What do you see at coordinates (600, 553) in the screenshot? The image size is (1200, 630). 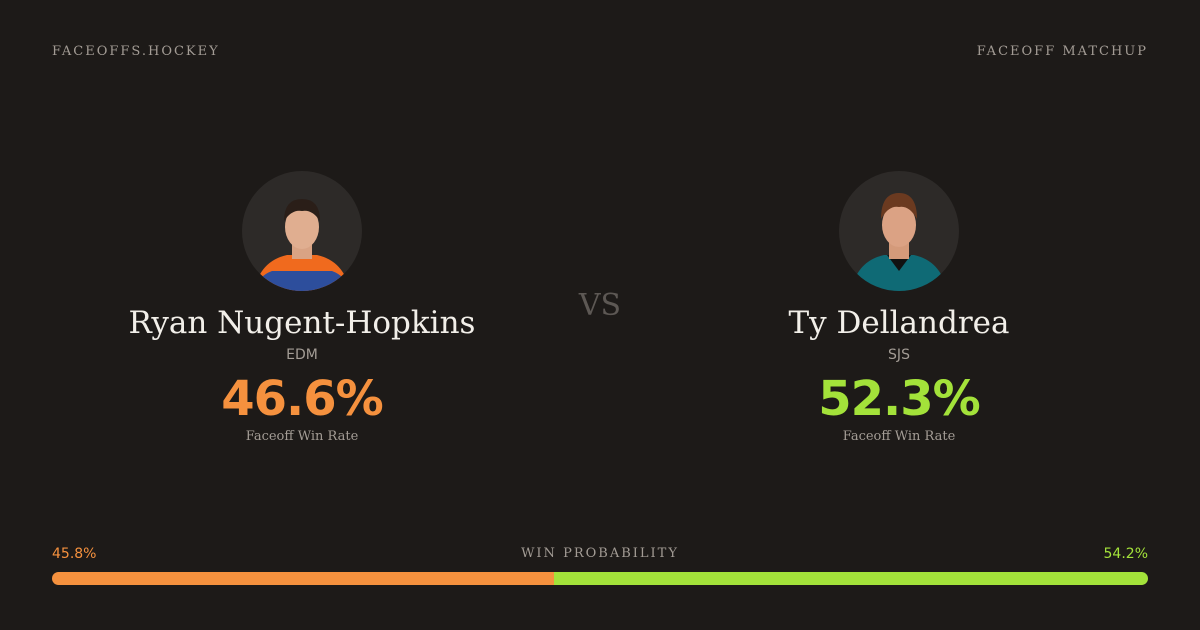 I see `win-probability-title: WIN PROBABILITY` at bounding box center [600, 553].